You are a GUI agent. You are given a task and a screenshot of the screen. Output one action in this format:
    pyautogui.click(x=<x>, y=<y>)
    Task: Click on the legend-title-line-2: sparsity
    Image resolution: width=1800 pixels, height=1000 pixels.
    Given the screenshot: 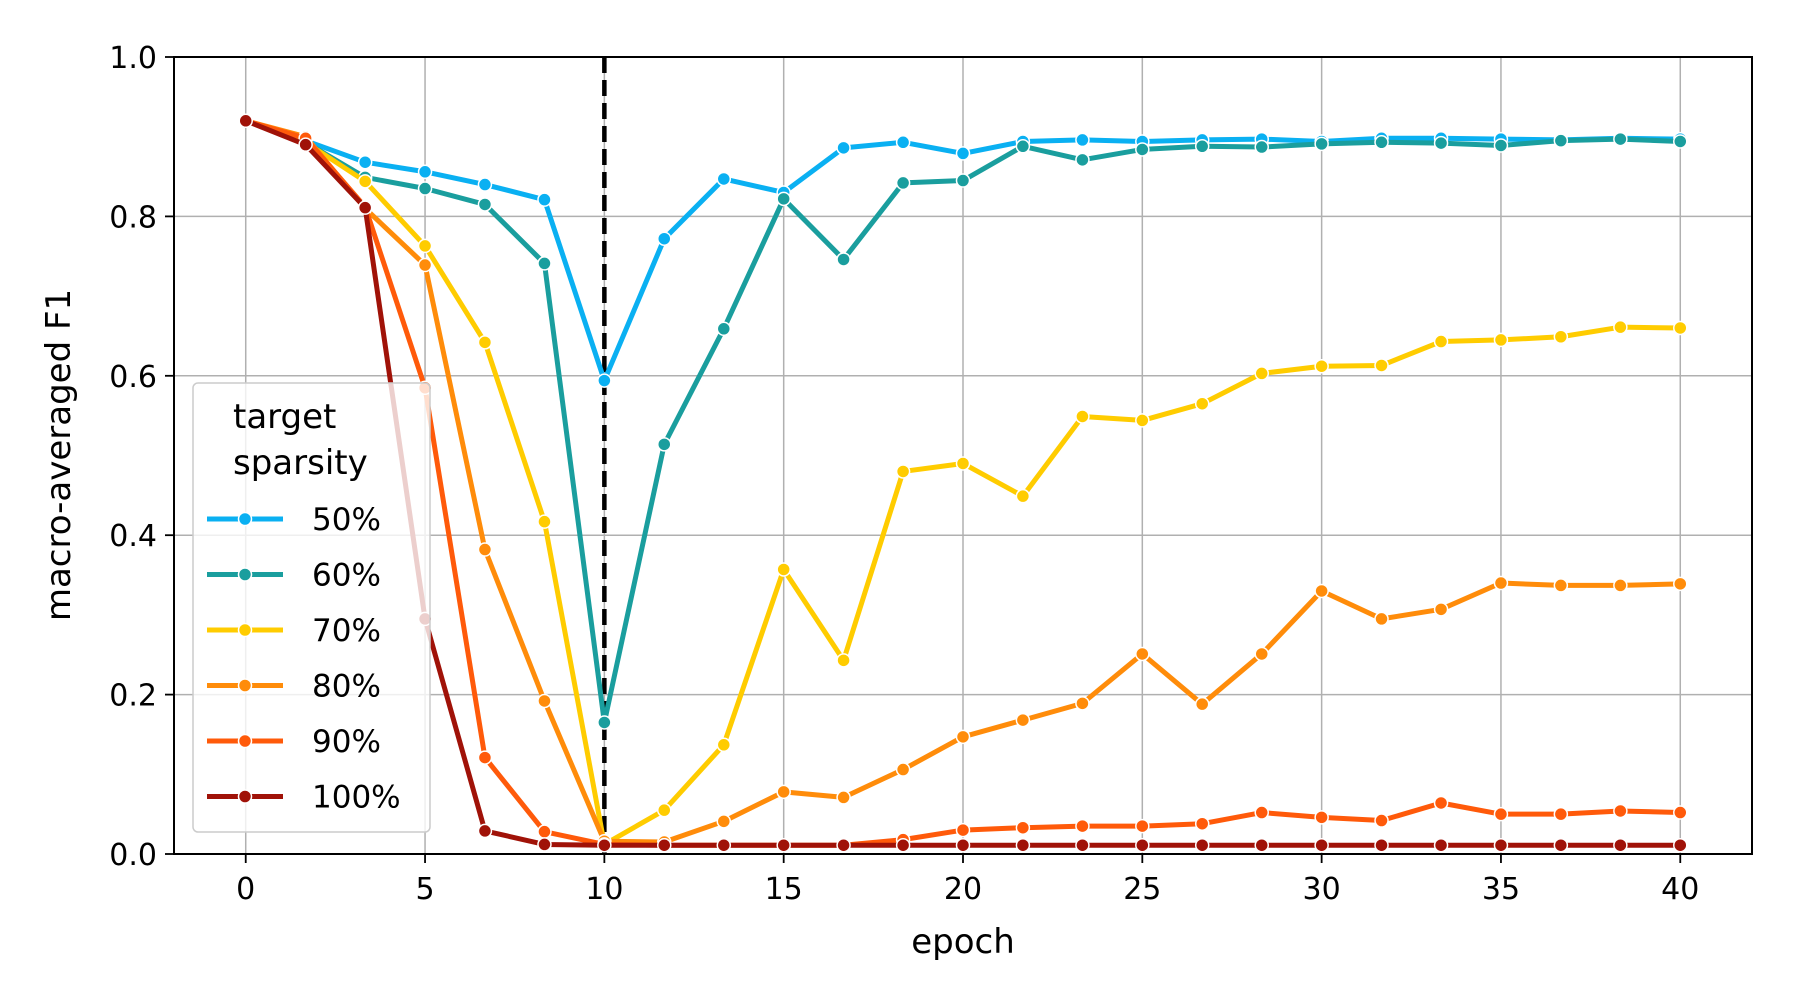 What is the action you would take?
    pyautogui.click(x=300, y=463)
    